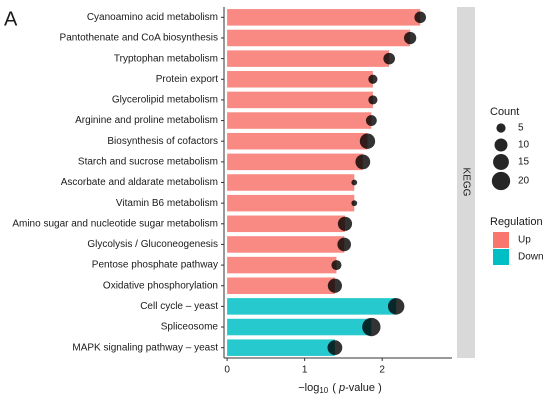 The image size is (550, 405). What do you see at coordinates (363, 388) in the screenshot?
I see `x-label-part: -value )` at bounding box center [363, 388].